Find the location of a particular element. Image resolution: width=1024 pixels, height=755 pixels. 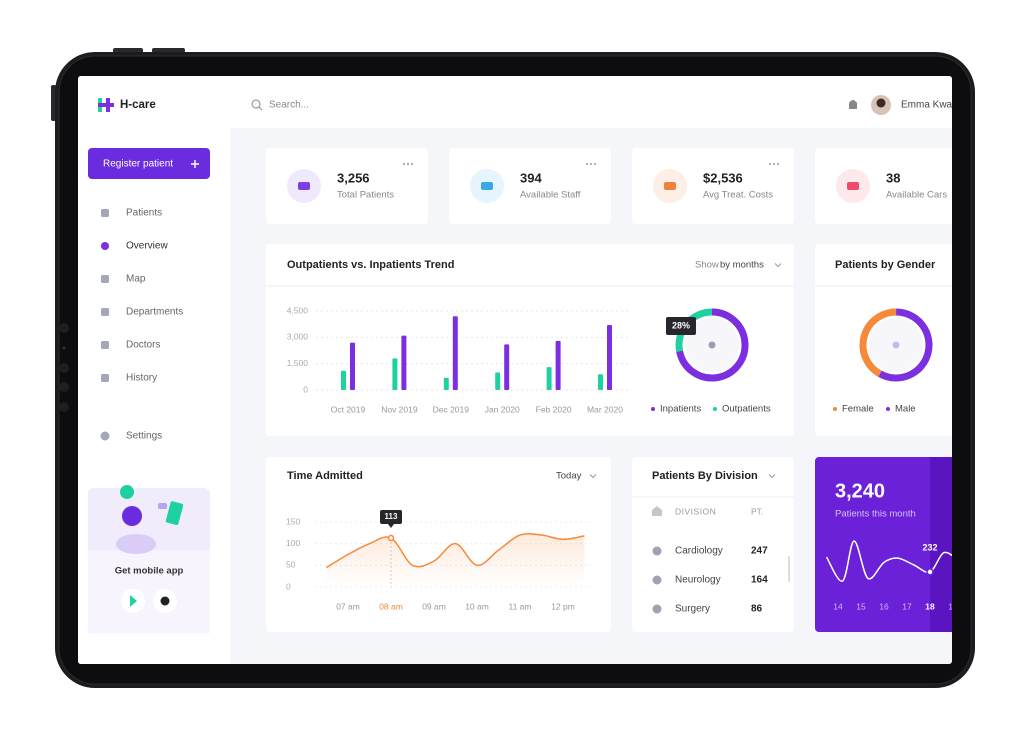

nav-item: Doctors is located at coordinates (143, 345).